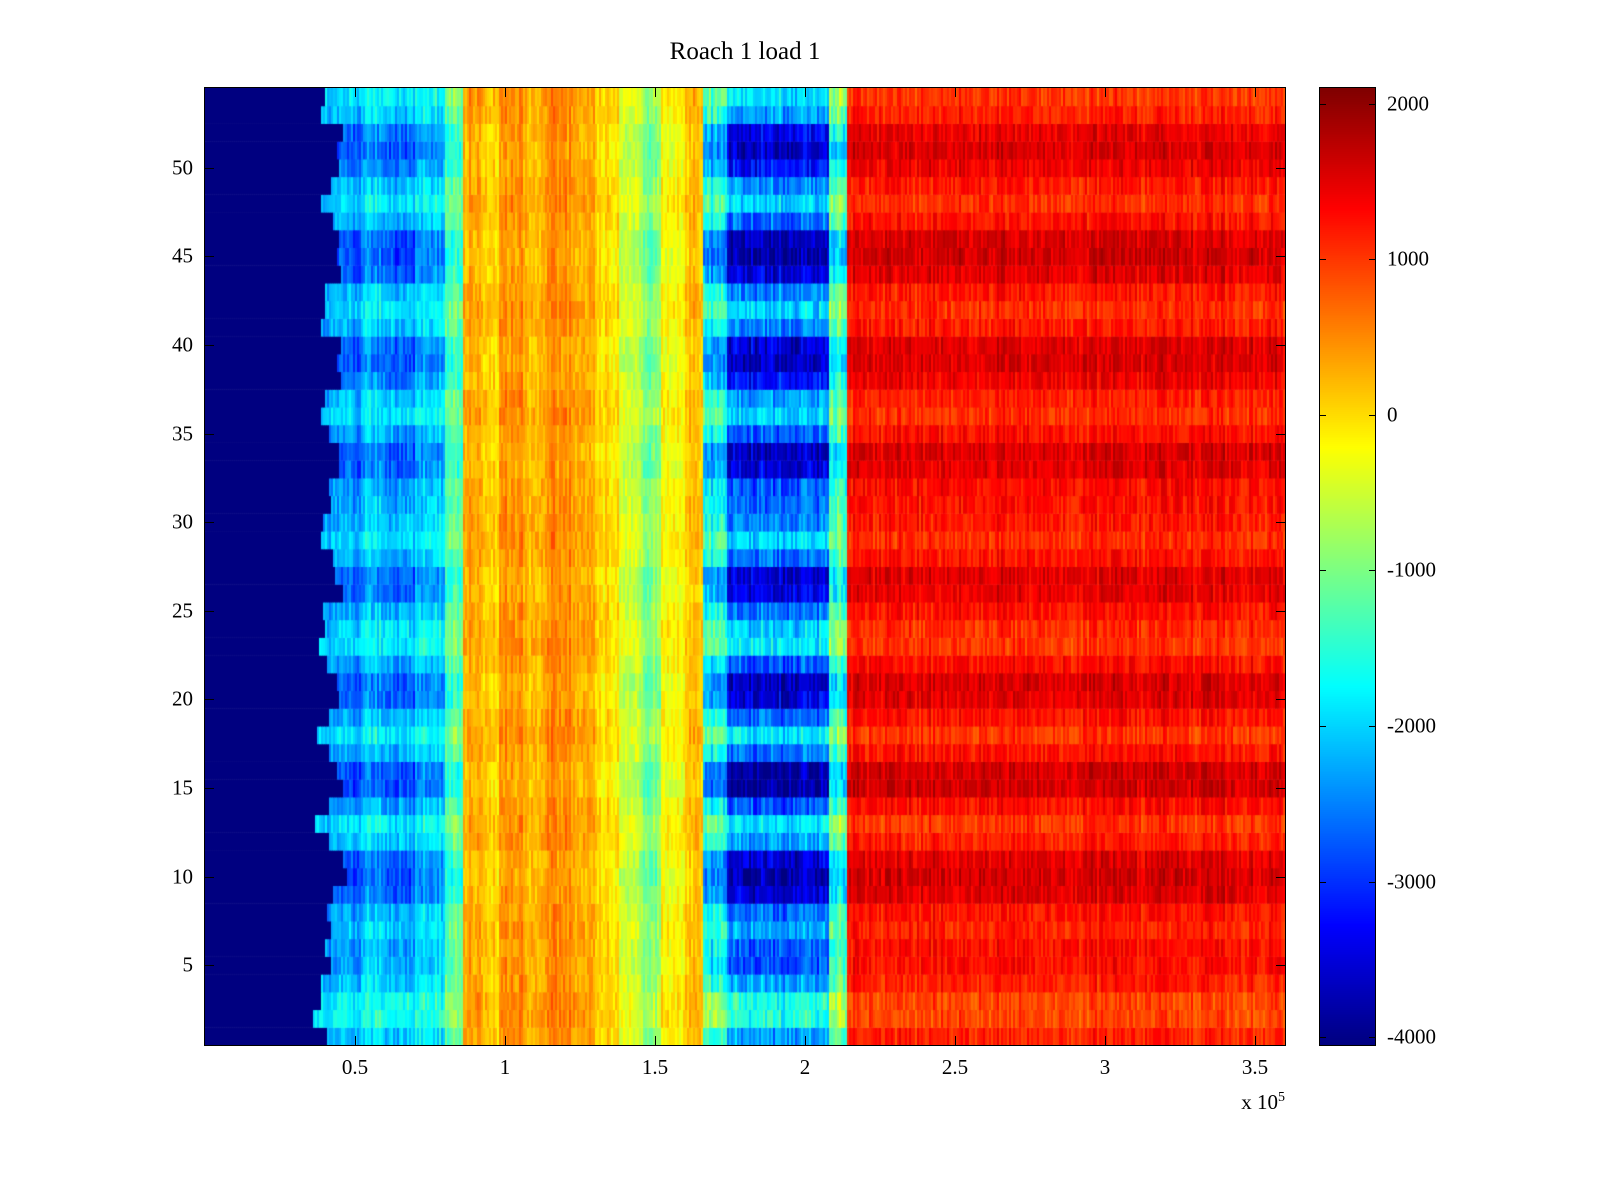  Describe the element at coordinates (182, 787) in the screenshot. I see `y-tick-label: 15` at that location.